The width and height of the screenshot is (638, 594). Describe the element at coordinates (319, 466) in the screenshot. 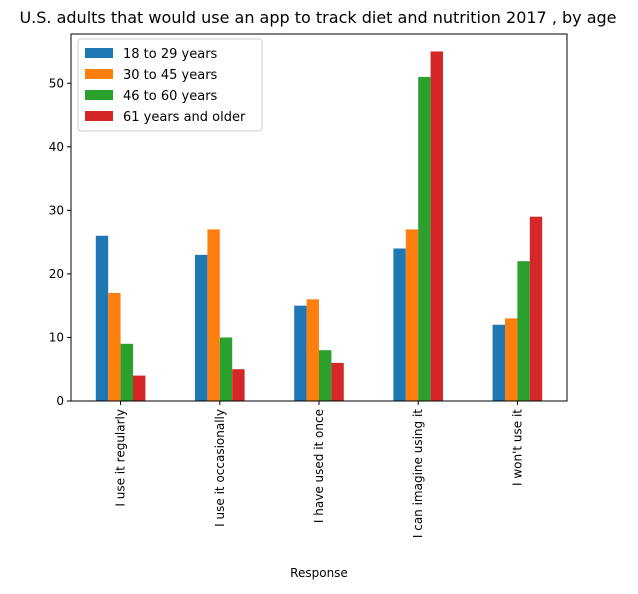

I see `x-tick-label: I have used it once` at that location.